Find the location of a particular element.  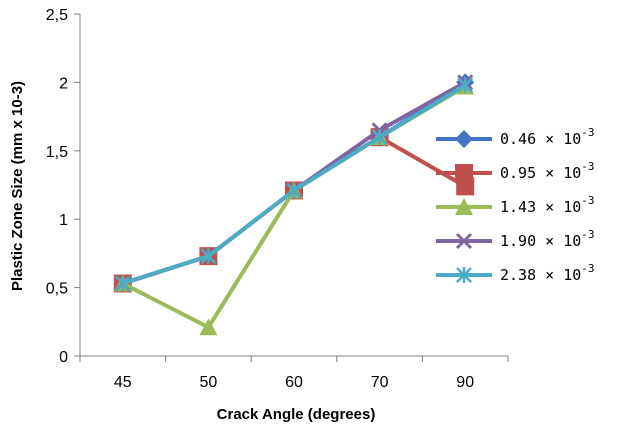

legend-item-3: 1.43 × 10-3 is located at coordinates (515, 205).